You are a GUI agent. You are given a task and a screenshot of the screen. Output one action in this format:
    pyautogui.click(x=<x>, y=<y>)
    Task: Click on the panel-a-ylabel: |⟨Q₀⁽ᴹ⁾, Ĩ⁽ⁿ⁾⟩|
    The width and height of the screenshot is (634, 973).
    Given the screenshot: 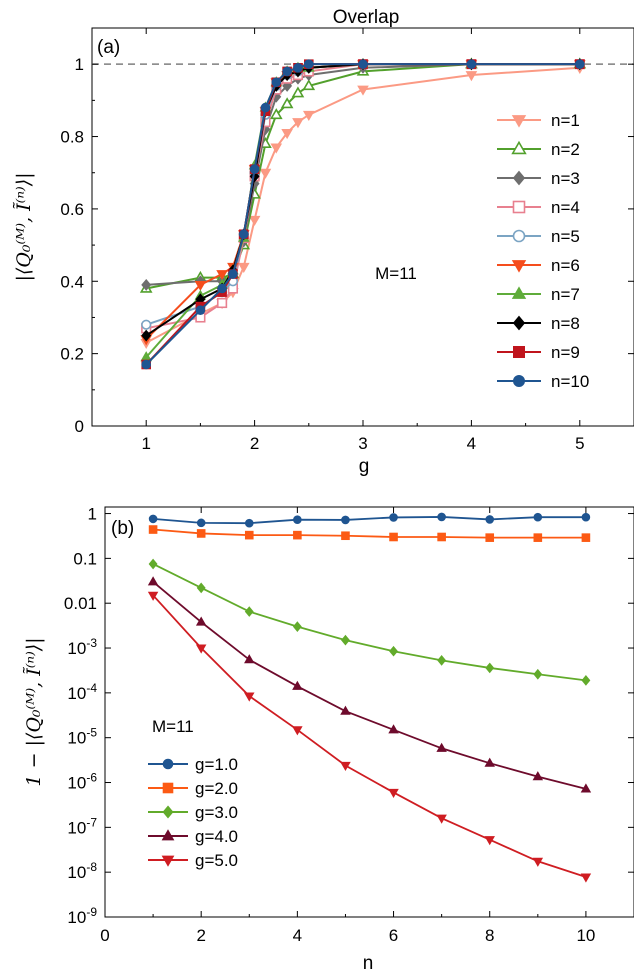 What is the action you would take?
    pyautogui.click(x=24, y=226)
    